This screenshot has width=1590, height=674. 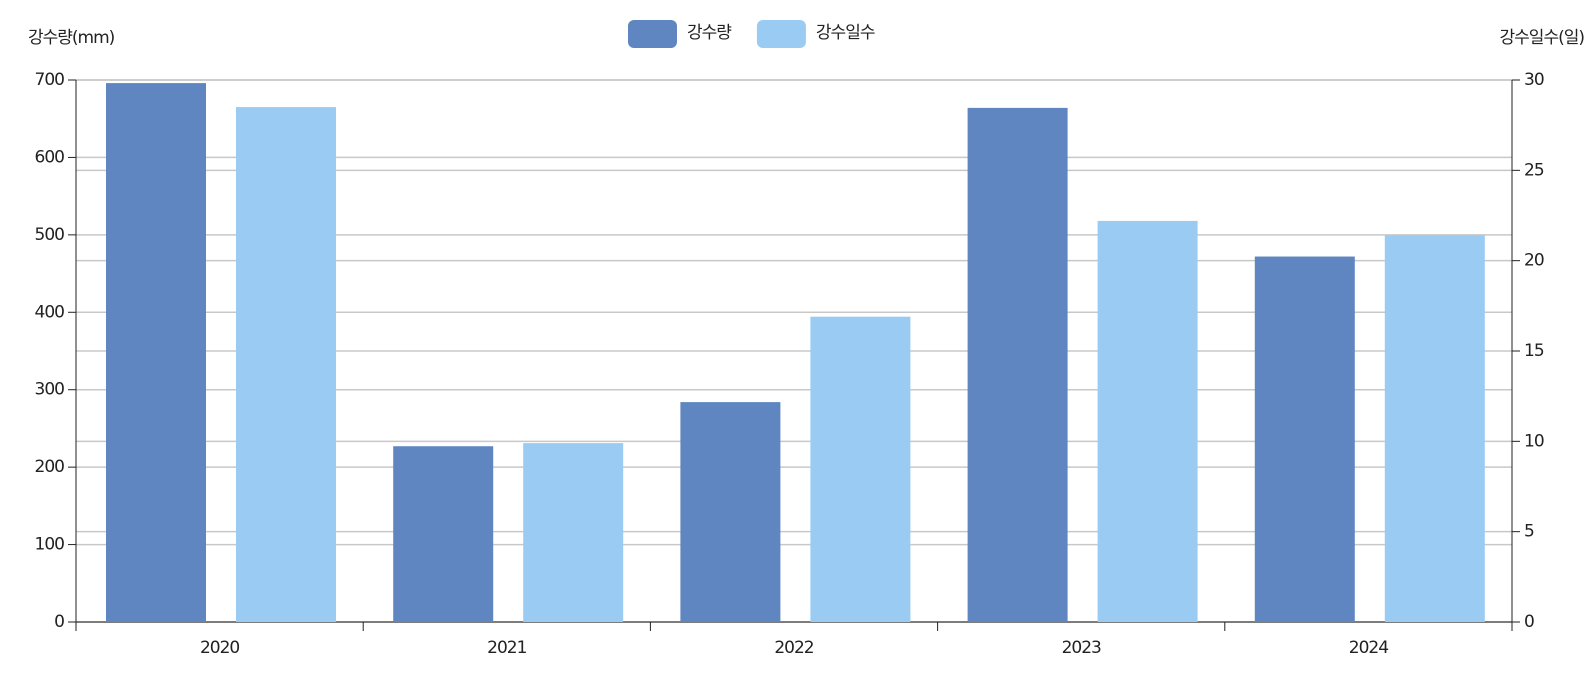 What do you see at coordinates (1534, 441) in the screenshot?
I see `y2-tick-label: 10` at bounding box center [1534, 441].